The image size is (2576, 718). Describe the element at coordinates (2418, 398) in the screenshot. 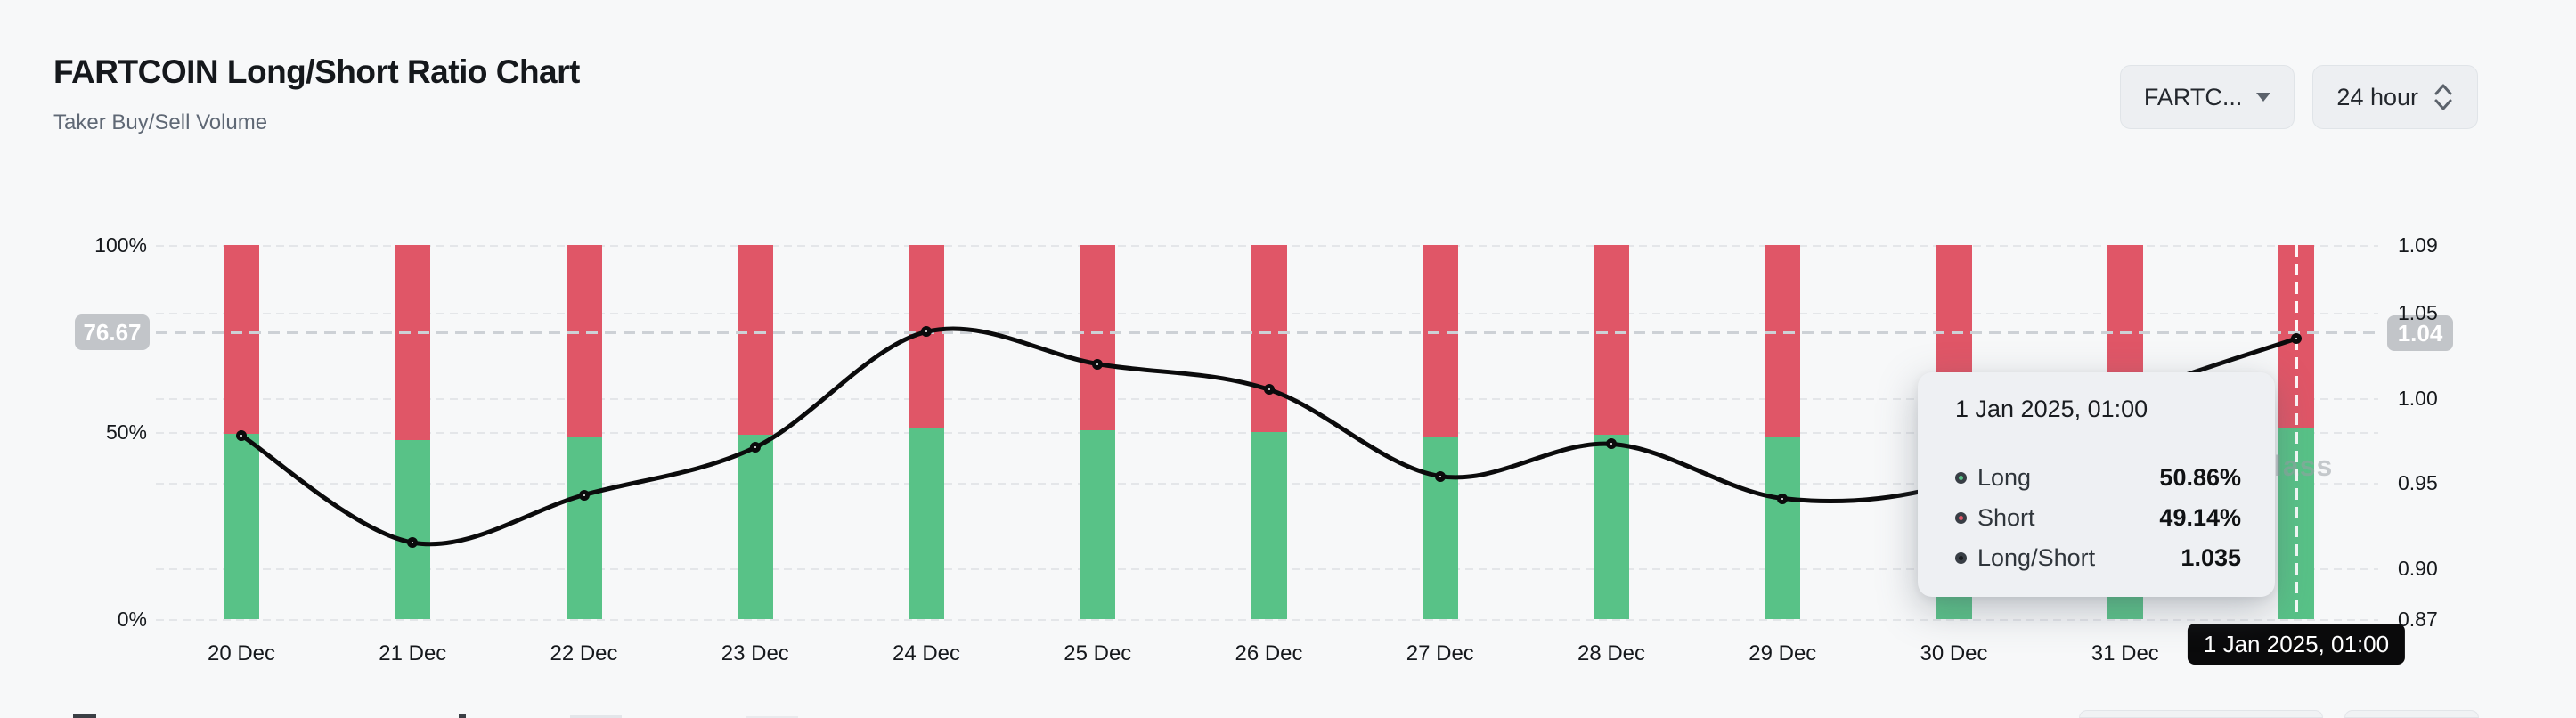

I see `y-axis-right-tick: 1.00` at that location.